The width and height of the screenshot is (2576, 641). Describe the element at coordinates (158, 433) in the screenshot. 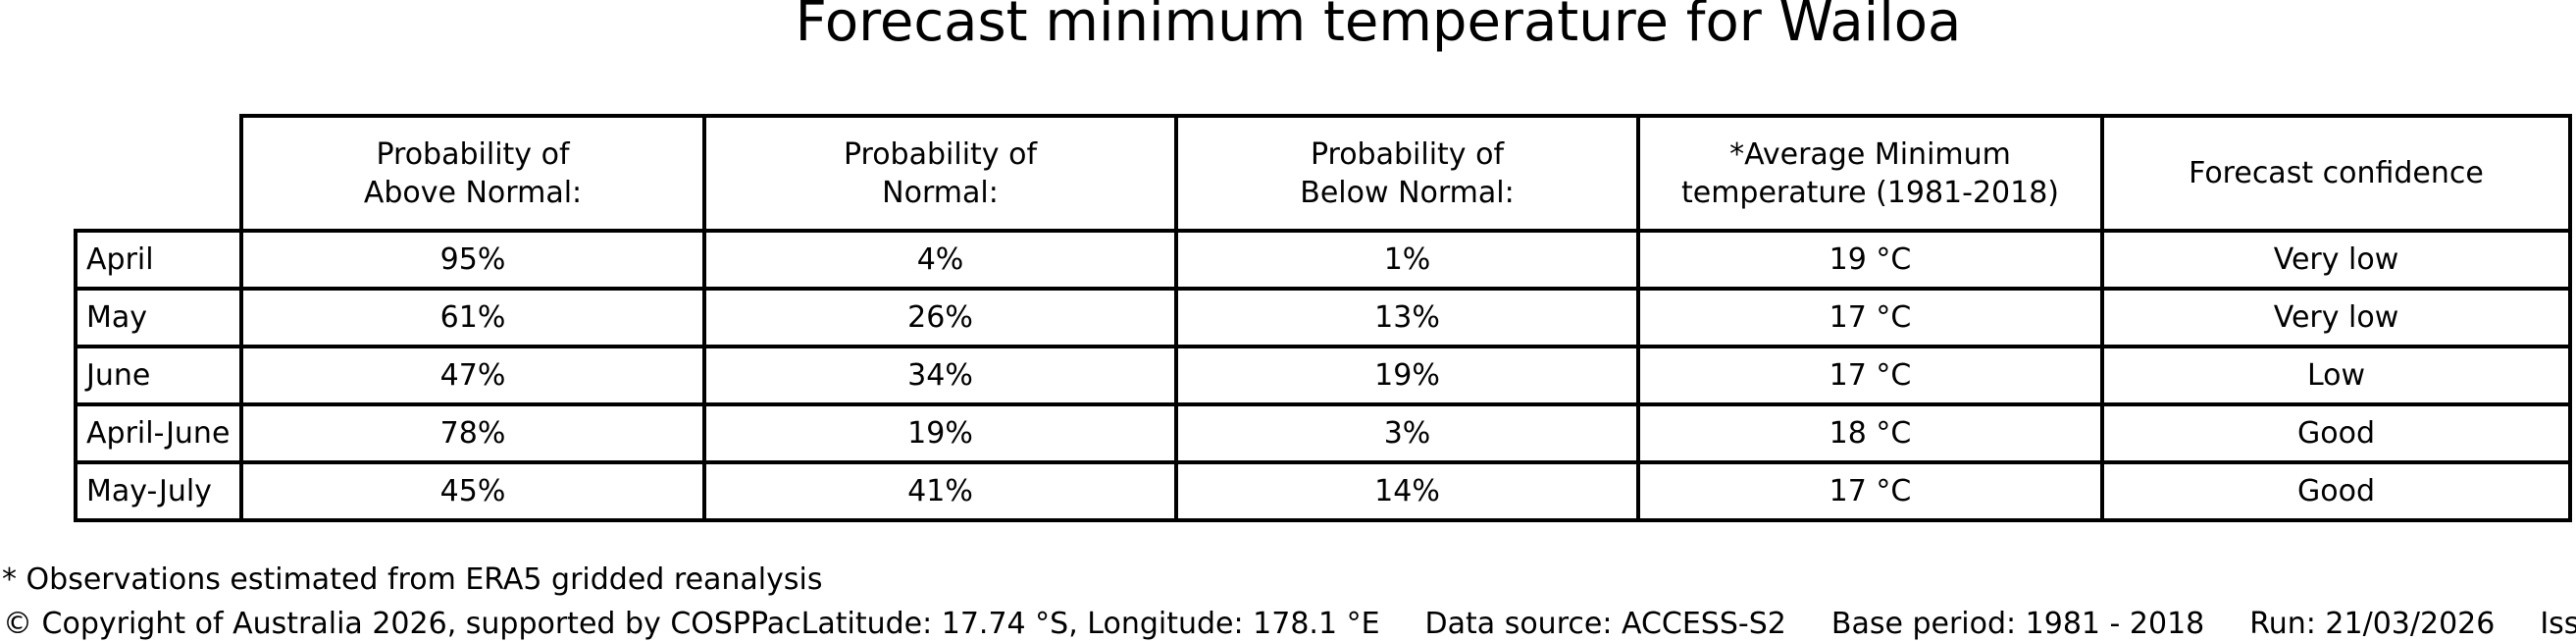

I see `row-label-april-june: April-June` at that location.